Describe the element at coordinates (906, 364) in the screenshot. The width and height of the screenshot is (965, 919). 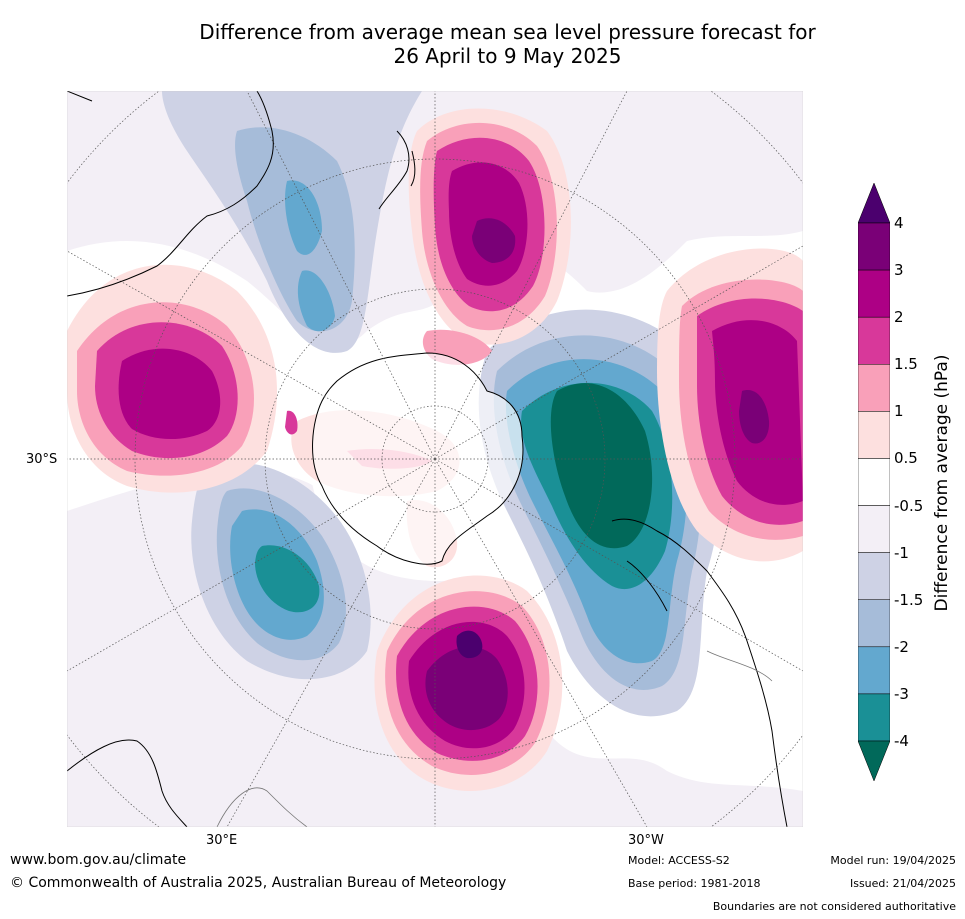
I see `colorbar-tick-label: 1.5` at that location.